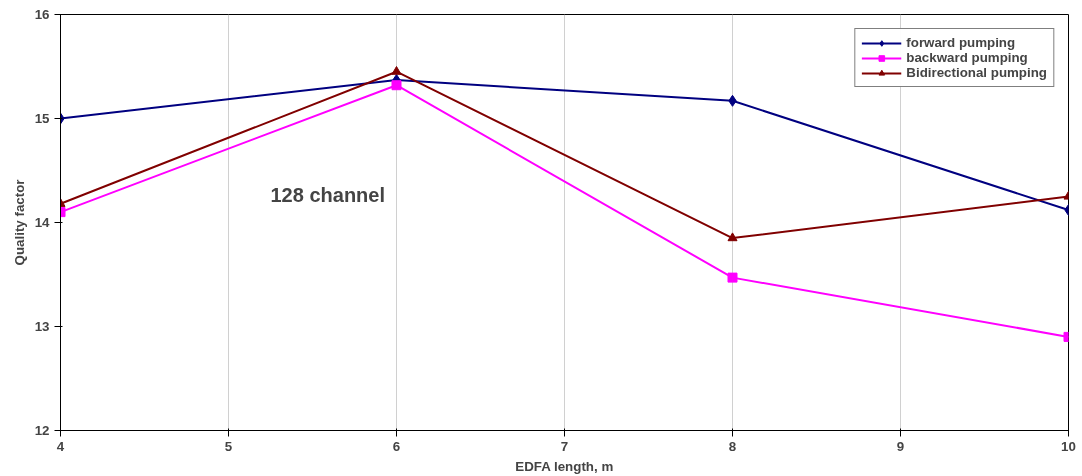 The height and width of the screenshot is (476, 1082). I want to click on x-tick-label: 6, so click(396, 446).